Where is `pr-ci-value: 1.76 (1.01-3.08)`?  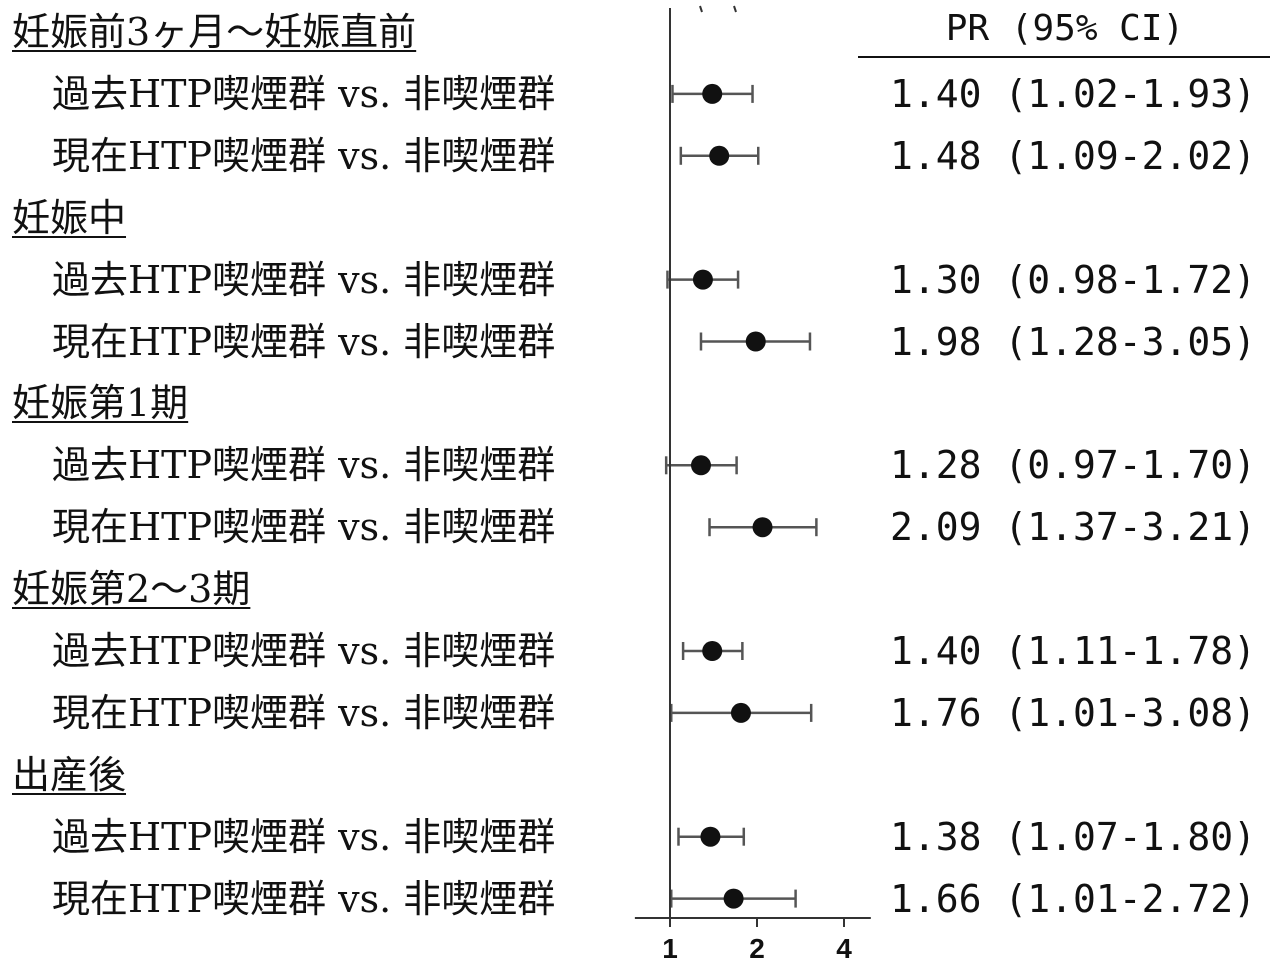 pr-ci-value: 1.76 (1.01-3.08) is located at coordinates (1073, 712).